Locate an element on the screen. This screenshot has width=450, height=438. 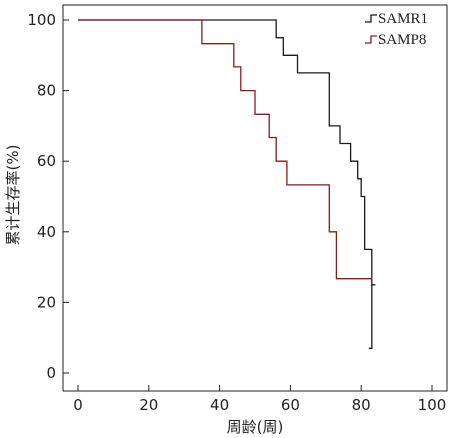
x-axis-title: 周龄(周) is located at coordinates (255, 427).